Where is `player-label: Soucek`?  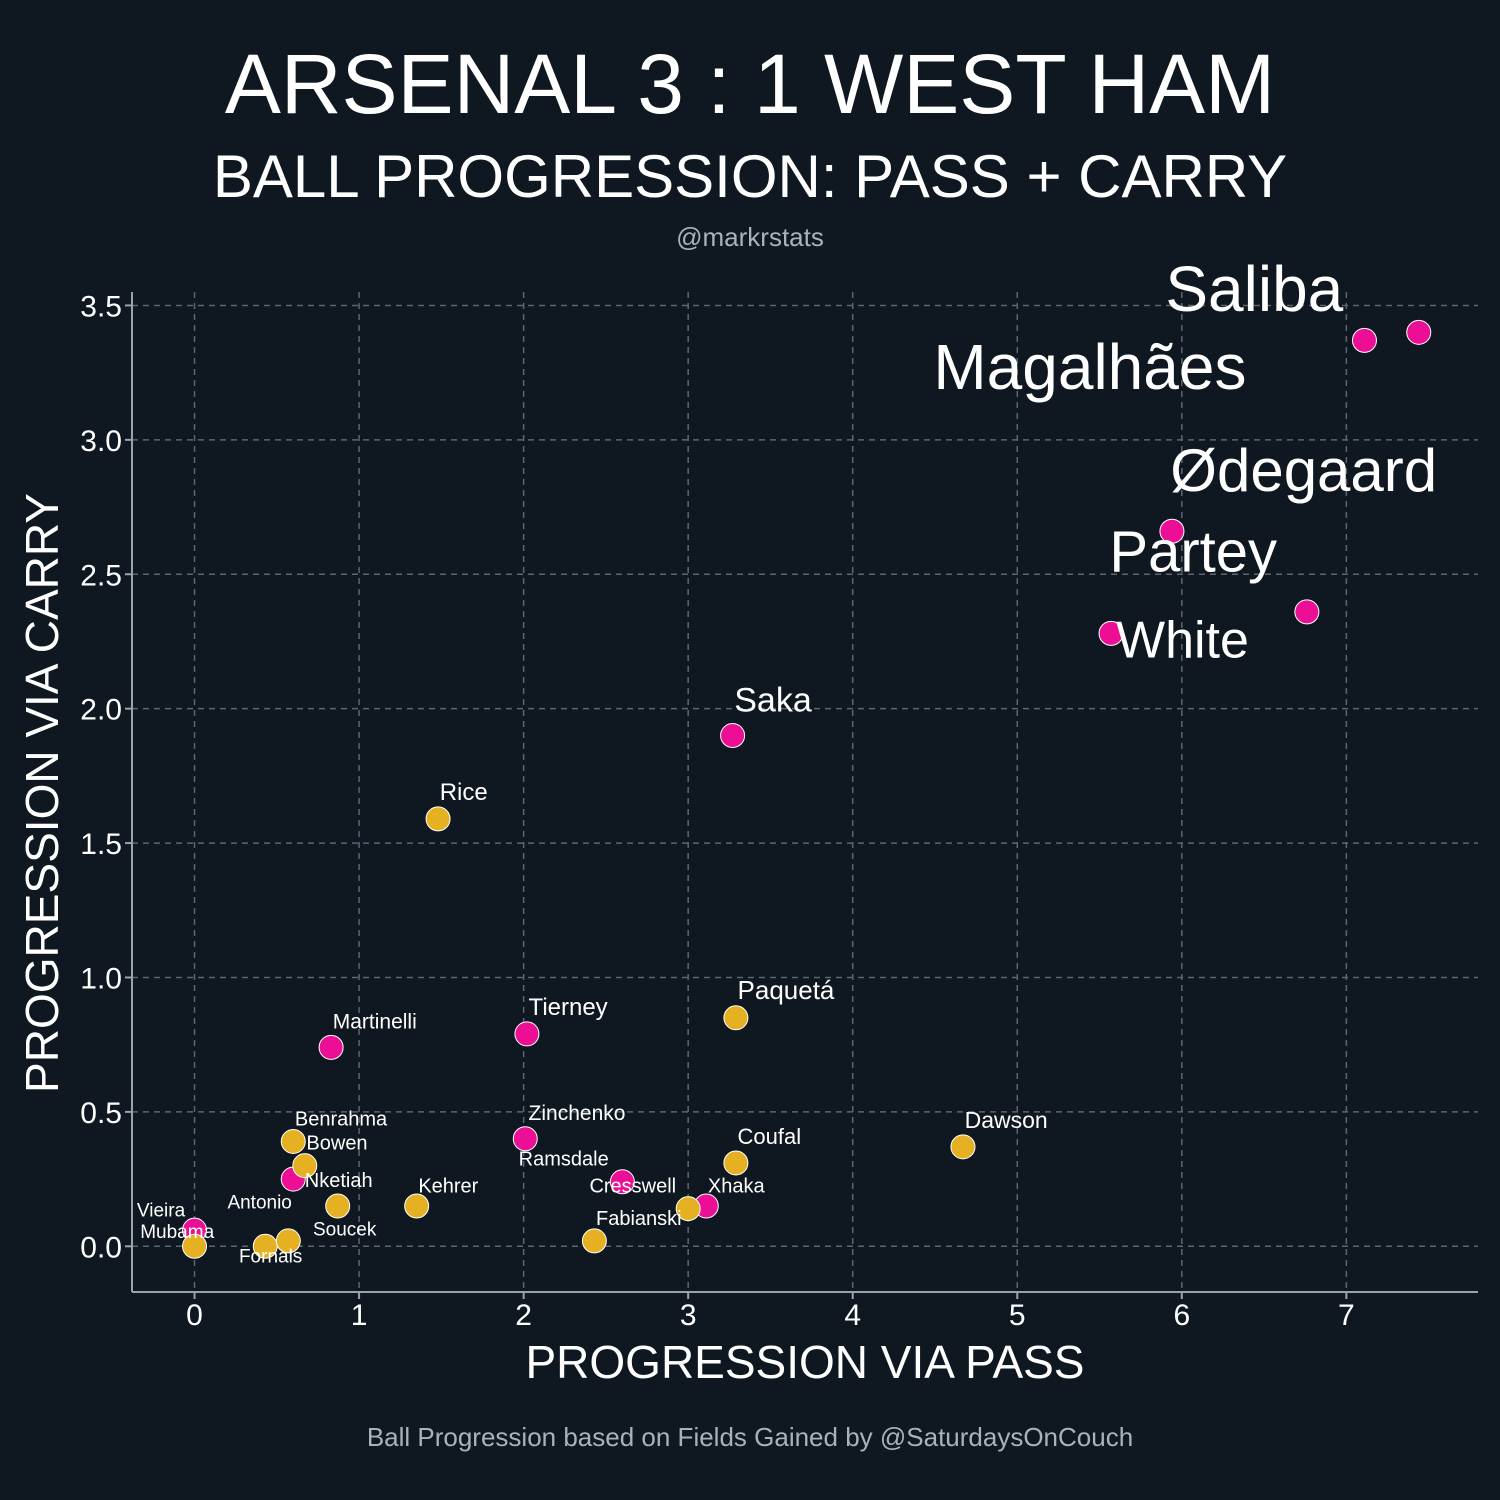 player-label: Soucek is located at coordinates (345, 1230).